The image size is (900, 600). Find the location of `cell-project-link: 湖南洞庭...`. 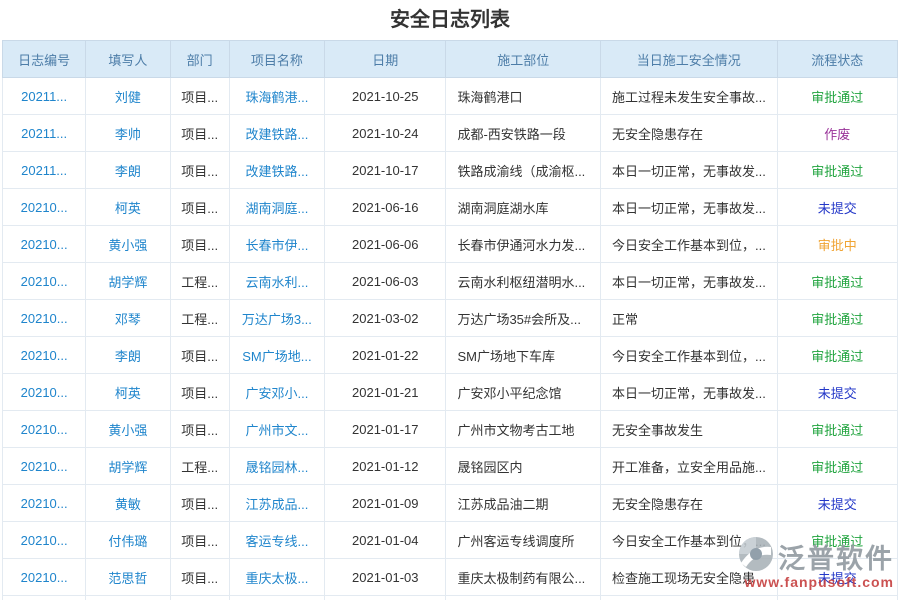

cell-project-link: 湖南洞庭... is located at coordinates (277, 207).